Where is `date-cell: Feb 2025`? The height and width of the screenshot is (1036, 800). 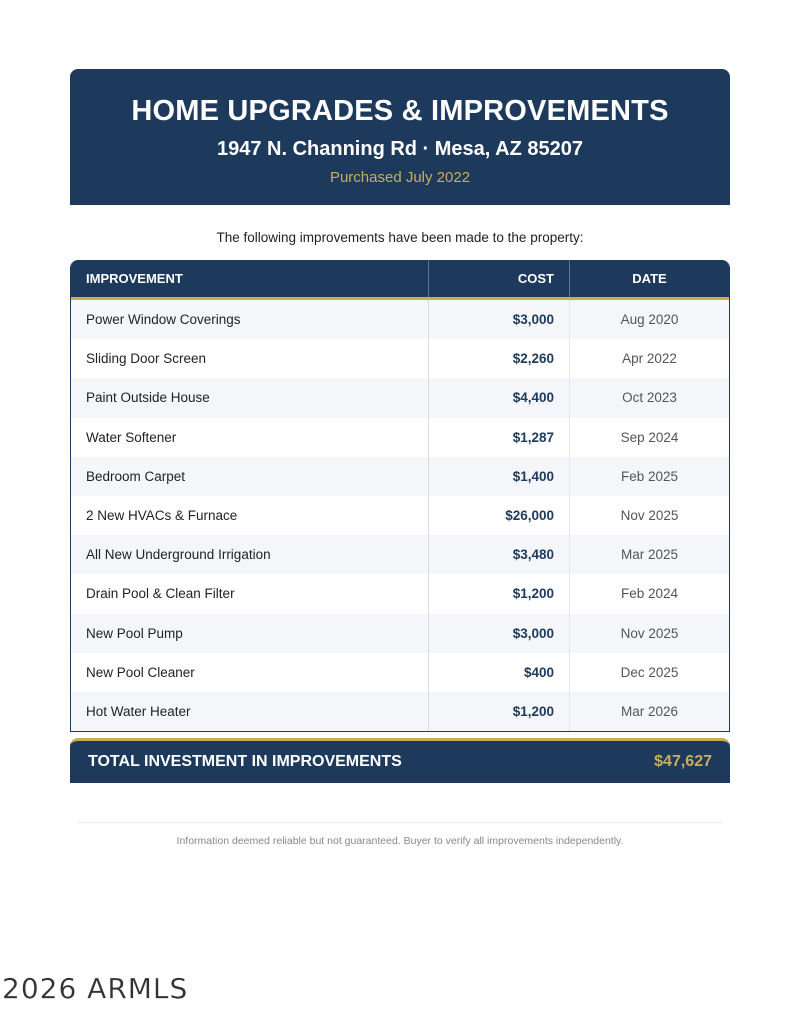 date-cell: Feb 2025 is located at coordinates (649, 476).